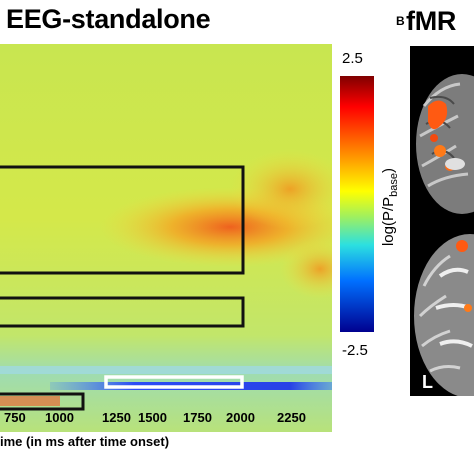  Describe the element at coordinates (442, 221) in the screenshot. I see `brain-panel` at that location.